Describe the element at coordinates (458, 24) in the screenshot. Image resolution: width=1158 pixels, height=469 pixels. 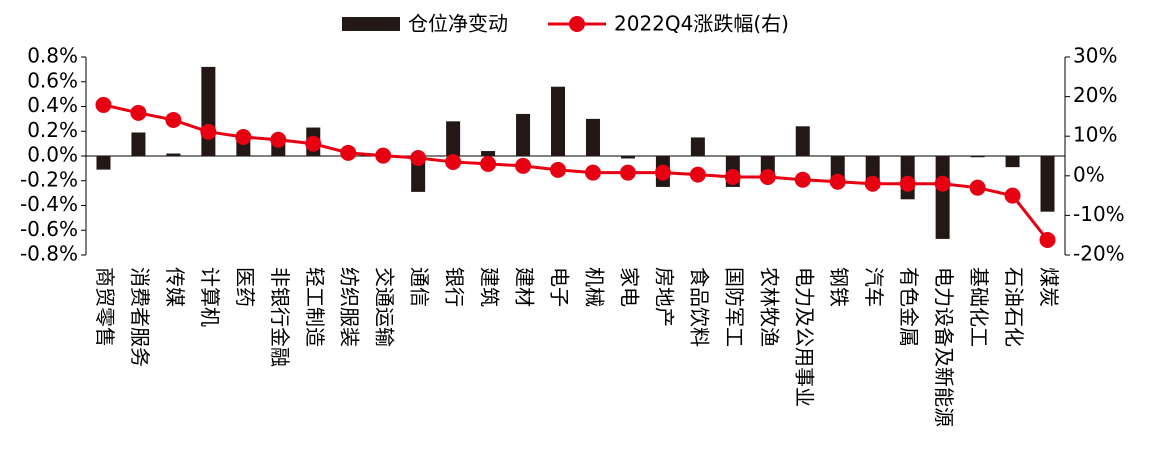
I see `legend-label: 仓位净变动` at that location.